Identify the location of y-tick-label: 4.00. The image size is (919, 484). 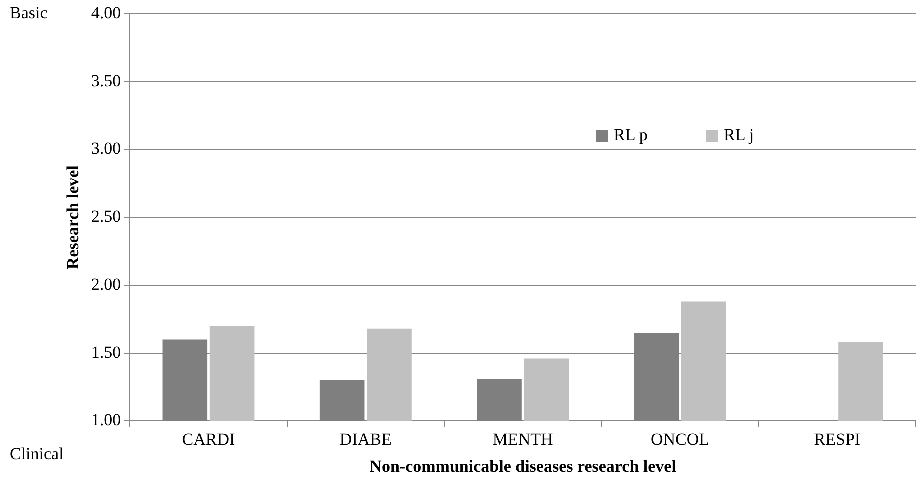
(106, 12).